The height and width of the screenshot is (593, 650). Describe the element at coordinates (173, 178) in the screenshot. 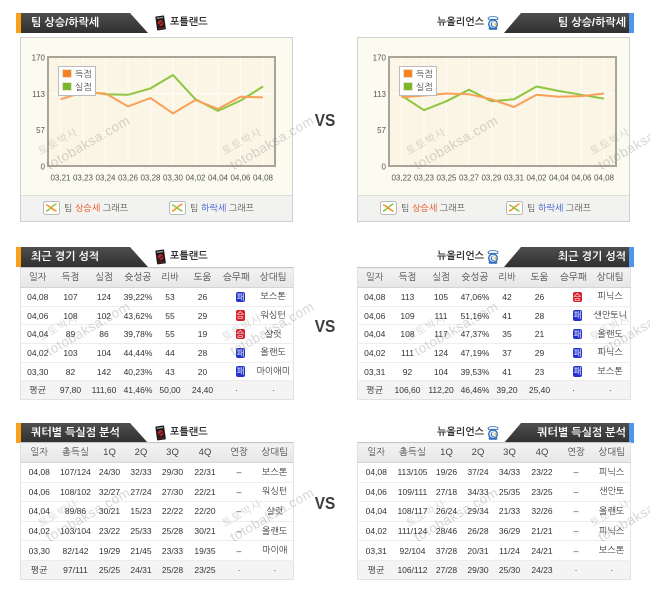

I see `svg-text: 03,30` at that location.